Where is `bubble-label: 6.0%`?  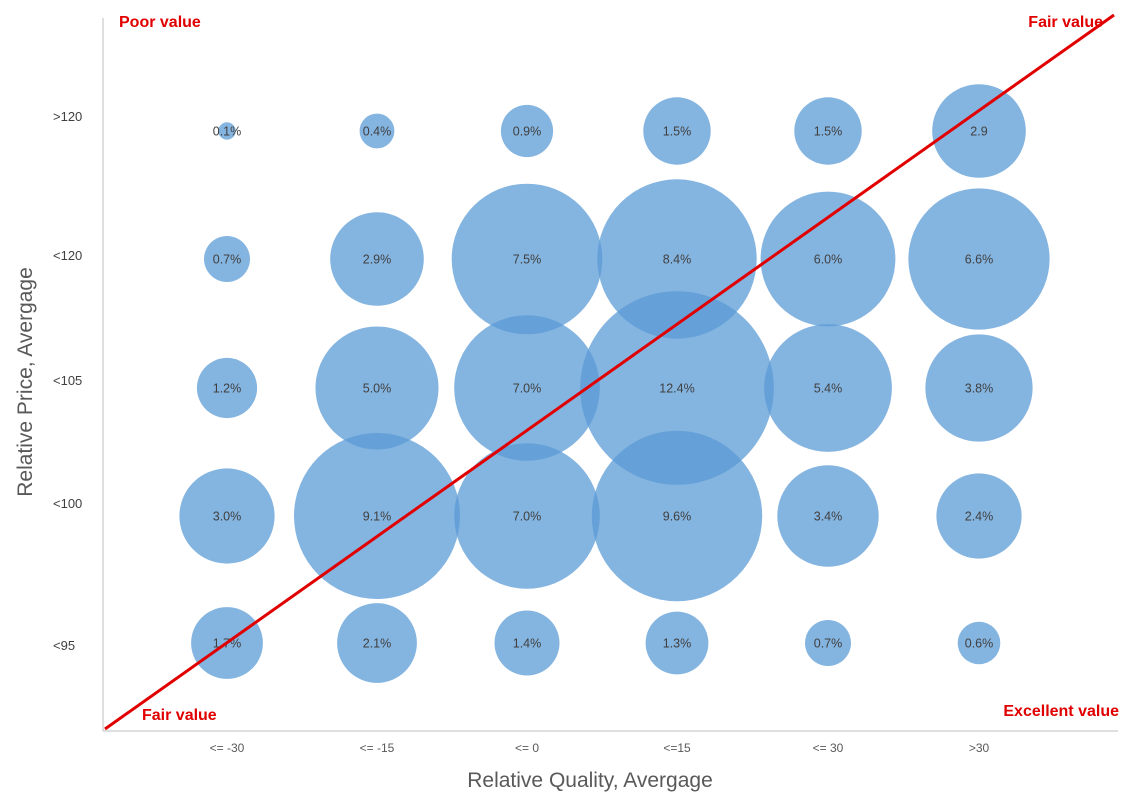 bubble-label: 6.0% is located at coordinates (828, 260).